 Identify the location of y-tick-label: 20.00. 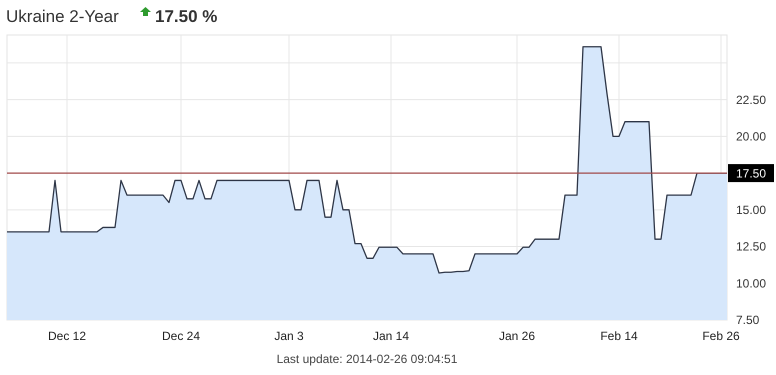
(751, 137).